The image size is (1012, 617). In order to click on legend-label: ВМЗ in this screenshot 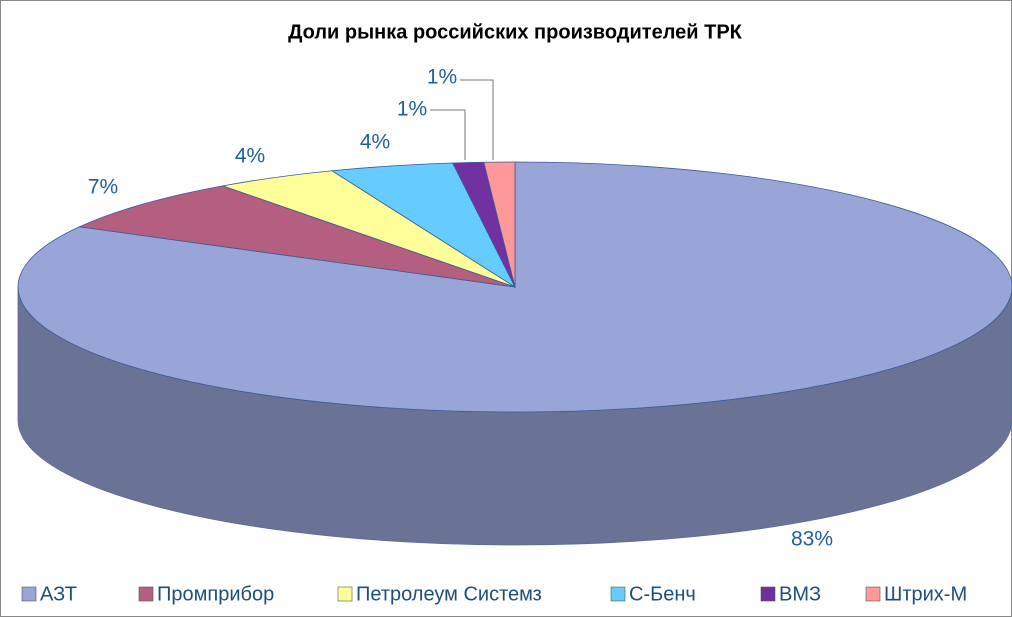, I will do `click(800, 594)`.